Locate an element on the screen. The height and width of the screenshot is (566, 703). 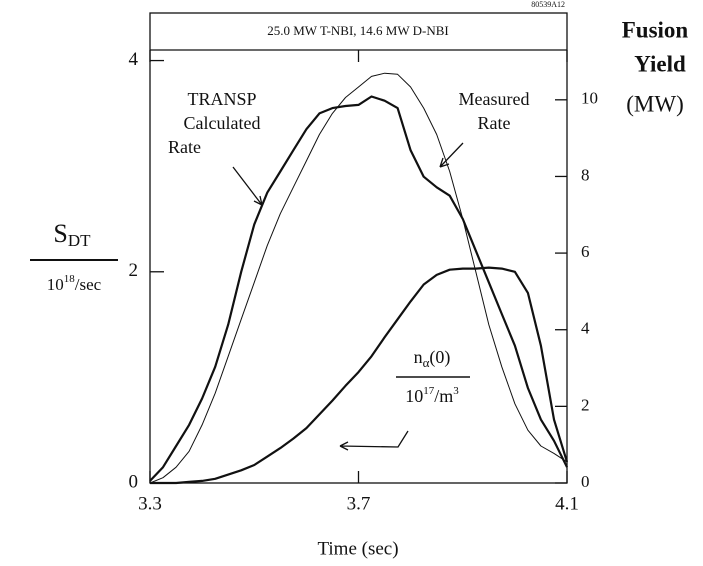
y-unit-sup: 18 is located at coordinates (70, 279).